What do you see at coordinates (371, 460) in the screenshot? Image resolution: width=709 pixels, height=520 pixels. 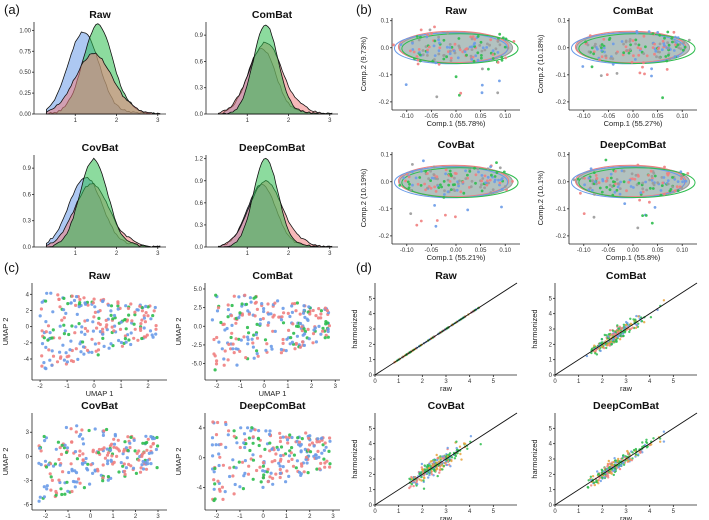 I see `y-tick-label: 3` at bounding box center [371, 460].